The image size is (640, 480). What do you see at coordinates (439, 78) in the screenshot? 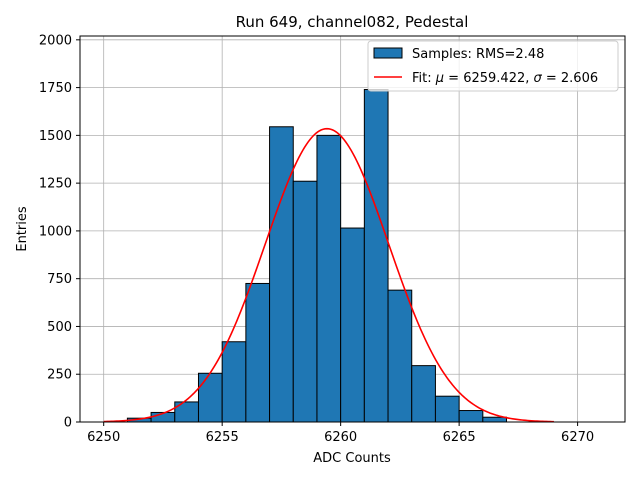
I see `legend-fit-mu-symbol: μ` at bounding box center [439, 78].